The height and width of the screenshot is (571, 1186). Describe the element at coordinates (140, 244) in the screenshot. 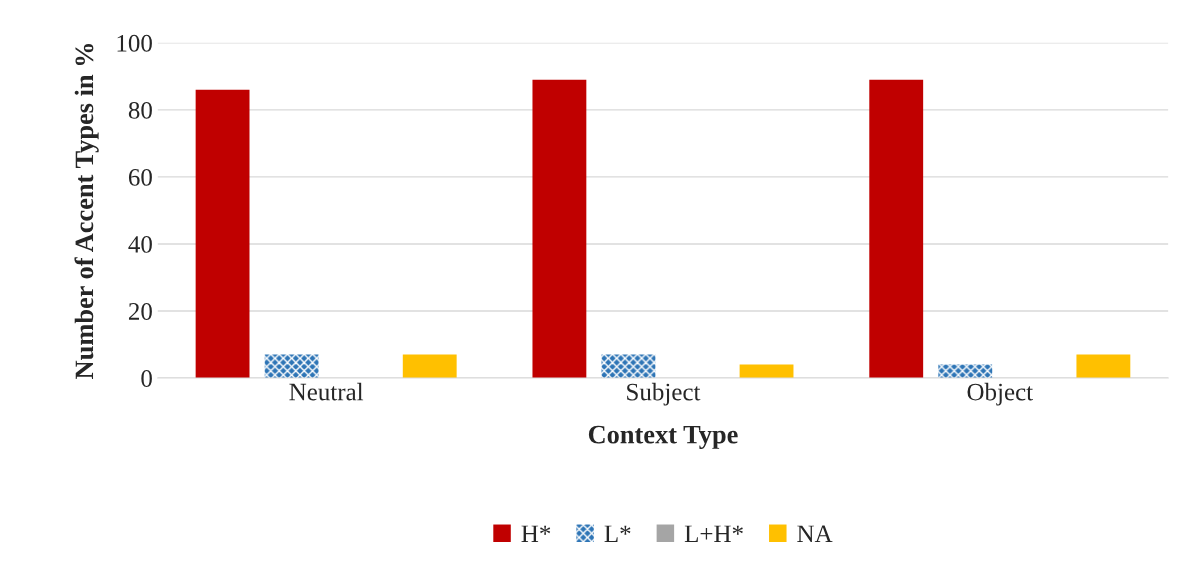

I see `y-tick-label: 40` at that location.